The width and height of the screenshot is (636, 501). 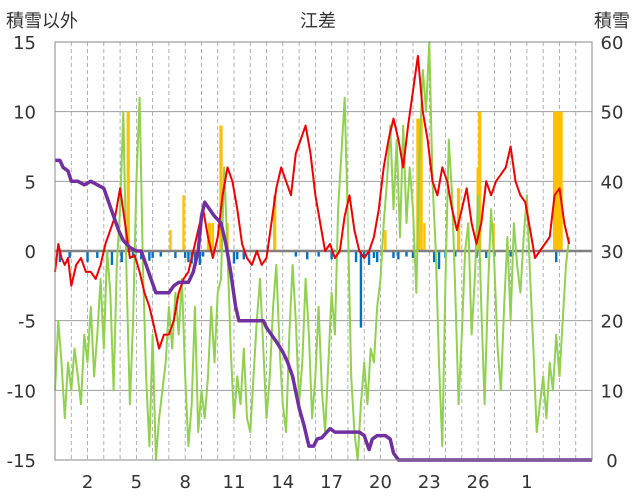 What do you see at coordinates (282, 482) in the screenshot?
I see `x-tick-label: 14` at bounding box center [282, 482].